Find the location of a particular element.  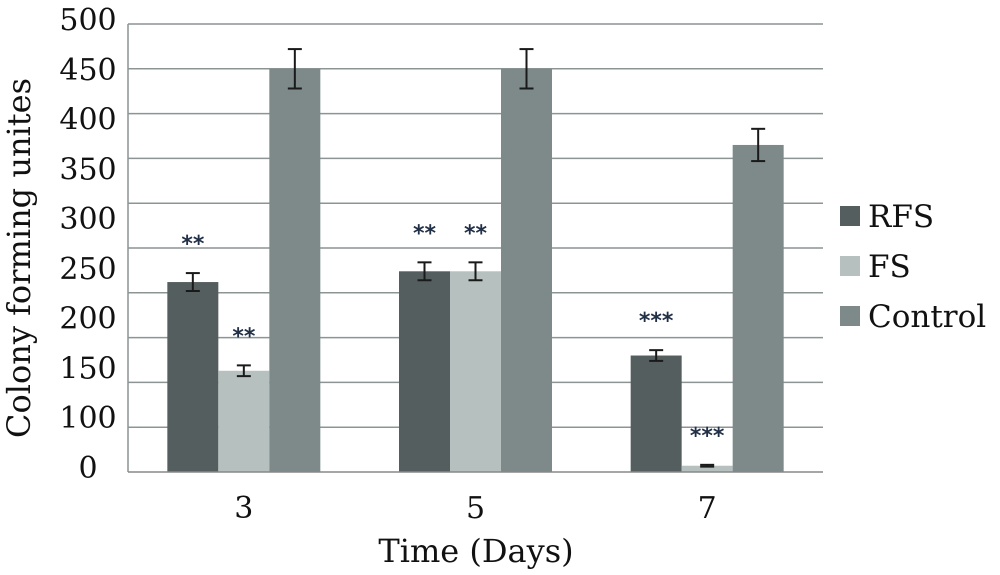

y-tick-label: 500 is located at coordinates (87, 20).